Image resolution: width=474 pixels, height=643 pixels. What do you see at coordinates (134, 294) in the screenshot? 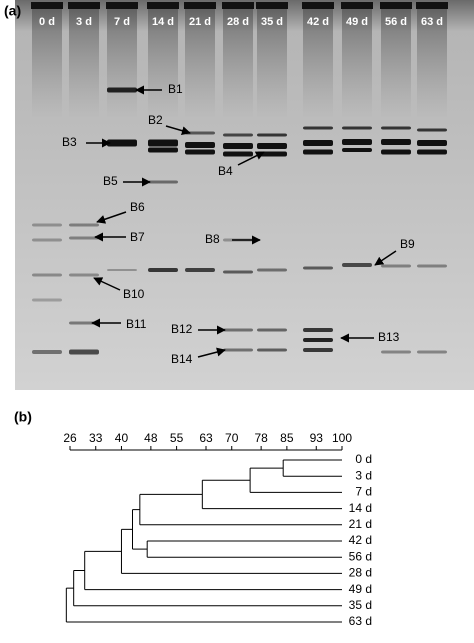
I see `band-label: B10` at bounding box center [134, 294].